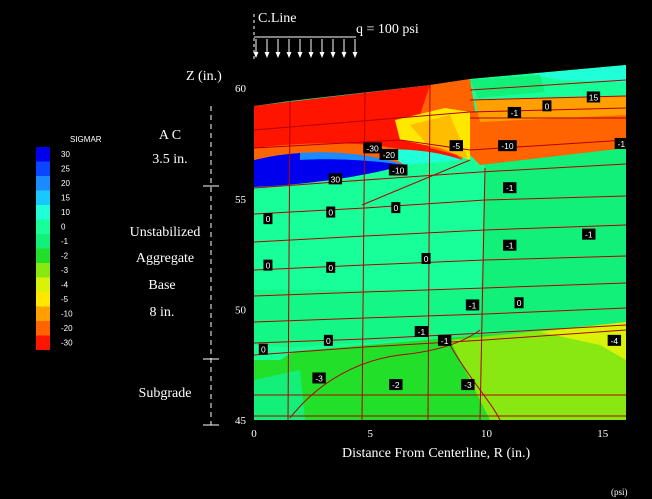 Image resolution: width=652 pixels, height=499 pixels. I want to click on contour-label: 30, so click(335, 179).